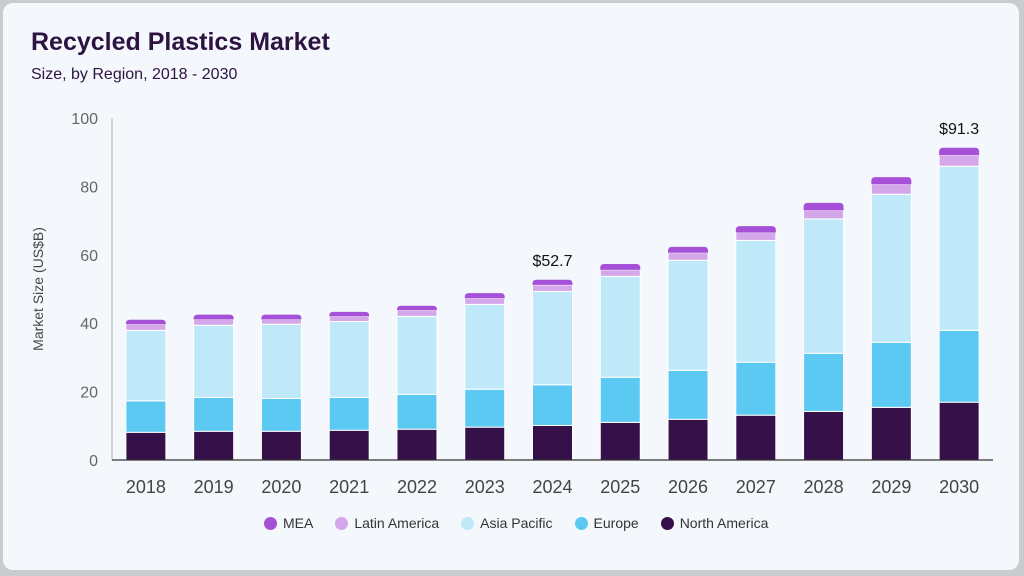 This screenshot has height=576, width=1024. What do you see at coordinates (38, 289) in the screenshot?
I see `y-axis-label: Market Size (US$B)` at bounding box center [38, 289].